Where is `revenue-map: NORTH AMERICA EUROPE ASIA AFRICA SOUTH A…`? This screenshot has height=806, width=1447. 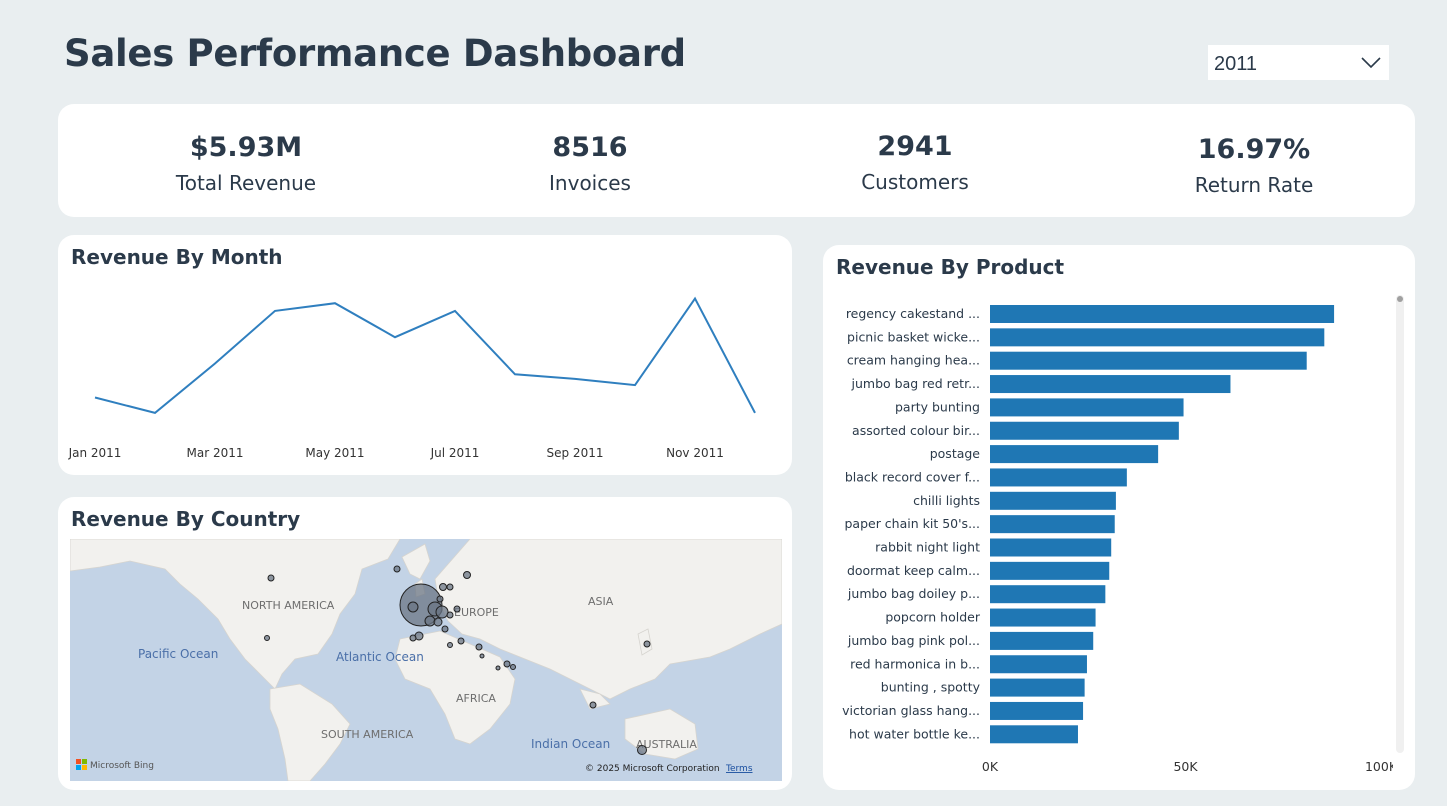 revenue-map: NORTH AMERICA EUROPE ASIA AFRICA SOUTH A… is located at coordinates (426, 660).